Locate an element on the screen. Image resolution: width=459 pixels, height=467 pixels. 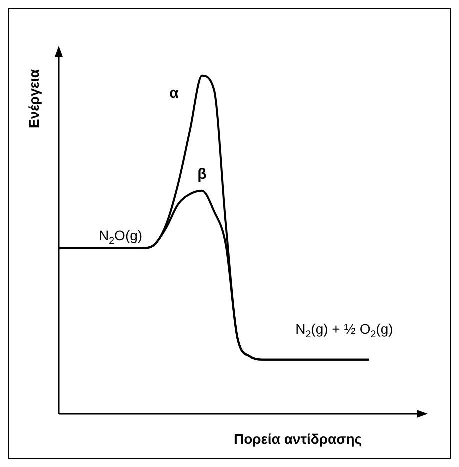
y-axis-title: Ενέργεια is located at coordinates (34, 99).